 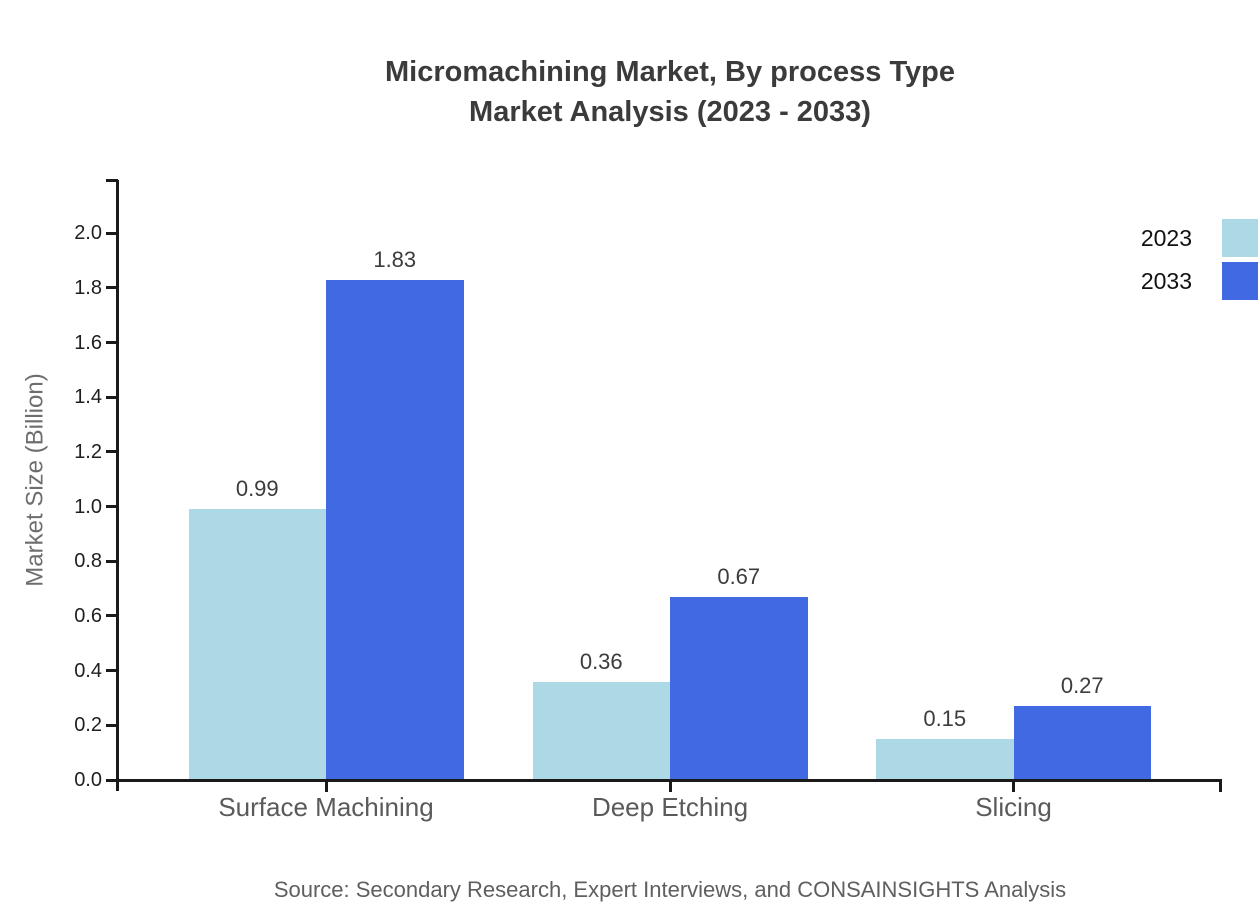 What do you see at coordinates (670, 112) in the screenshot?
I see `chart-title-line2: Market Analysis (2023 - 2033)` at bounding box center [670, 112].